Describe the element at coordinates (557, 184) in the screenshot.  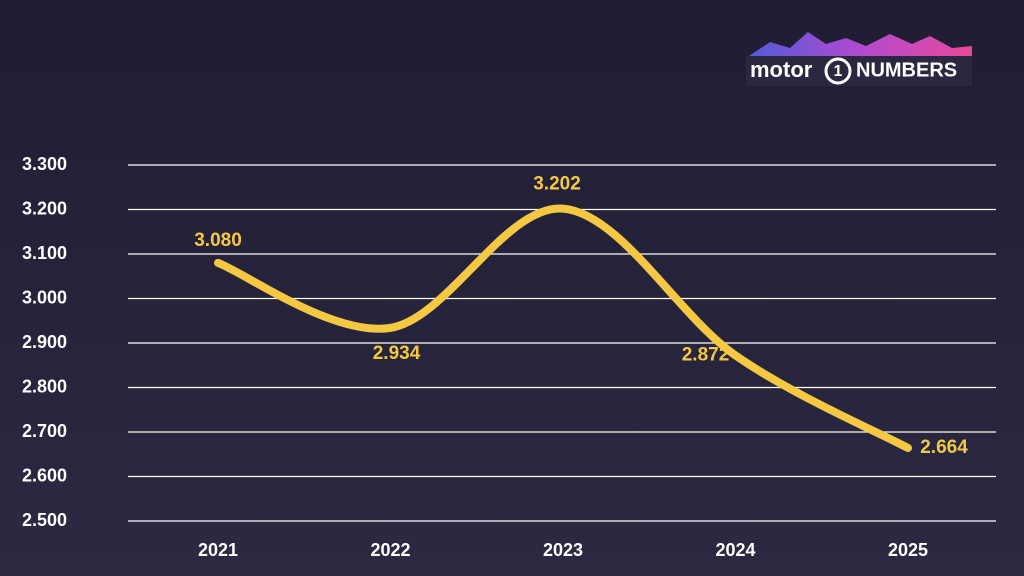
I see `data-label: 3.202` at that location.